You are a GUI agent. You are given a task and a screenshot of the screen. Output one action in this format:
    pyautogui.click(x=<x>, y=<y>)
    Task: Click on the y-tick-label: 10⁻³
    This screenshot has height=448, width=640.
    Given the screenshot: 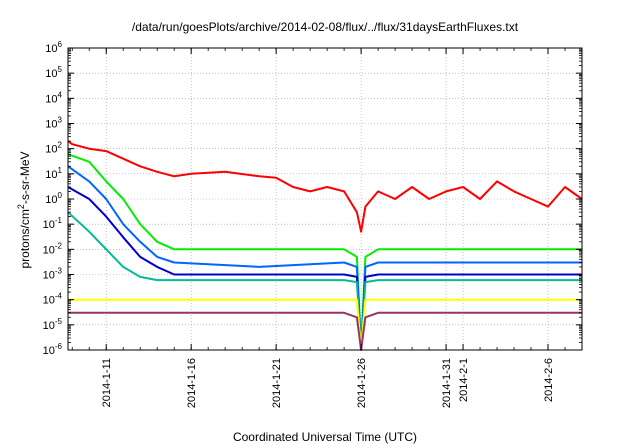 What is the action you would take?
    pyautogui.click(x=53, y=274)
    